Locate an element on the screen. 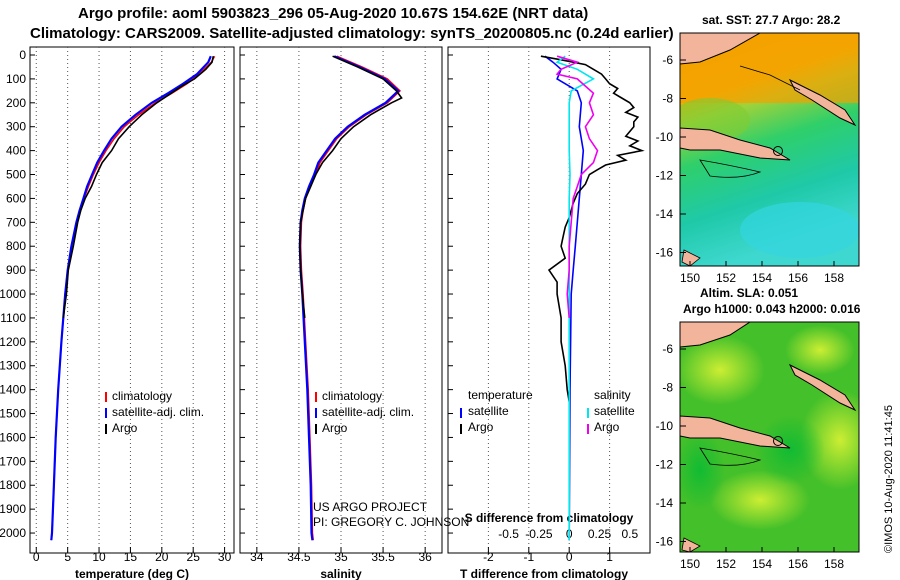  x-axis-label: temperature (deg C) is located at coordinates (132, 573).